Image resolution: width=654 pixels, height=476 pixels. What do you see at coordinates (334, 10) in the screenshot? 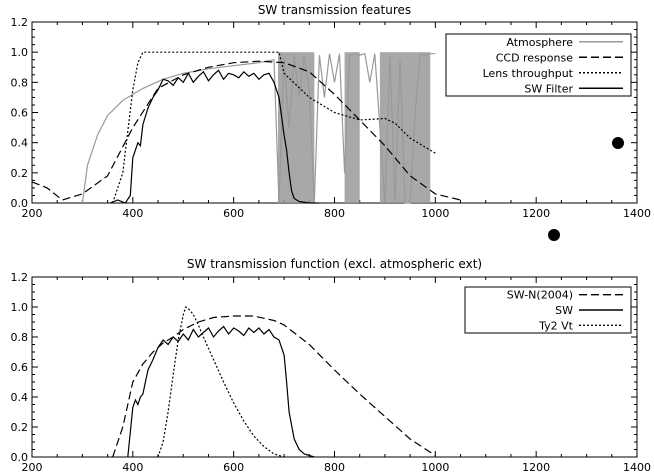
I see `chart-title: SW transmission features` at bounding box center [334, 10].